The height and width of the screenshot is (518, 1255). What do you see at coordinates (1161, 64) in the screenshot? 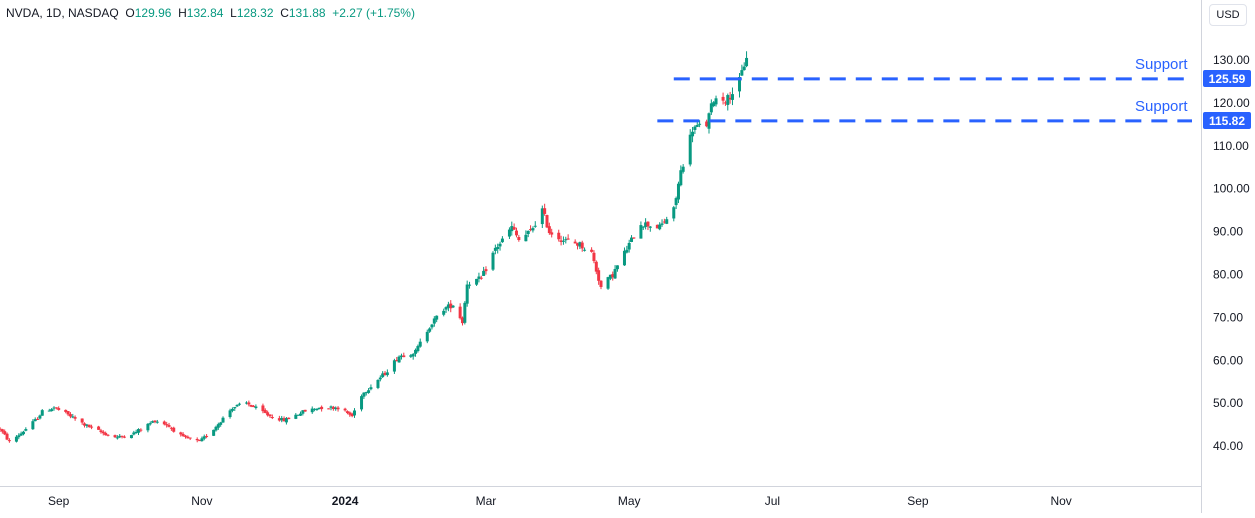
I see `support-label-upper: Support` at bounding box center [1161, 64].